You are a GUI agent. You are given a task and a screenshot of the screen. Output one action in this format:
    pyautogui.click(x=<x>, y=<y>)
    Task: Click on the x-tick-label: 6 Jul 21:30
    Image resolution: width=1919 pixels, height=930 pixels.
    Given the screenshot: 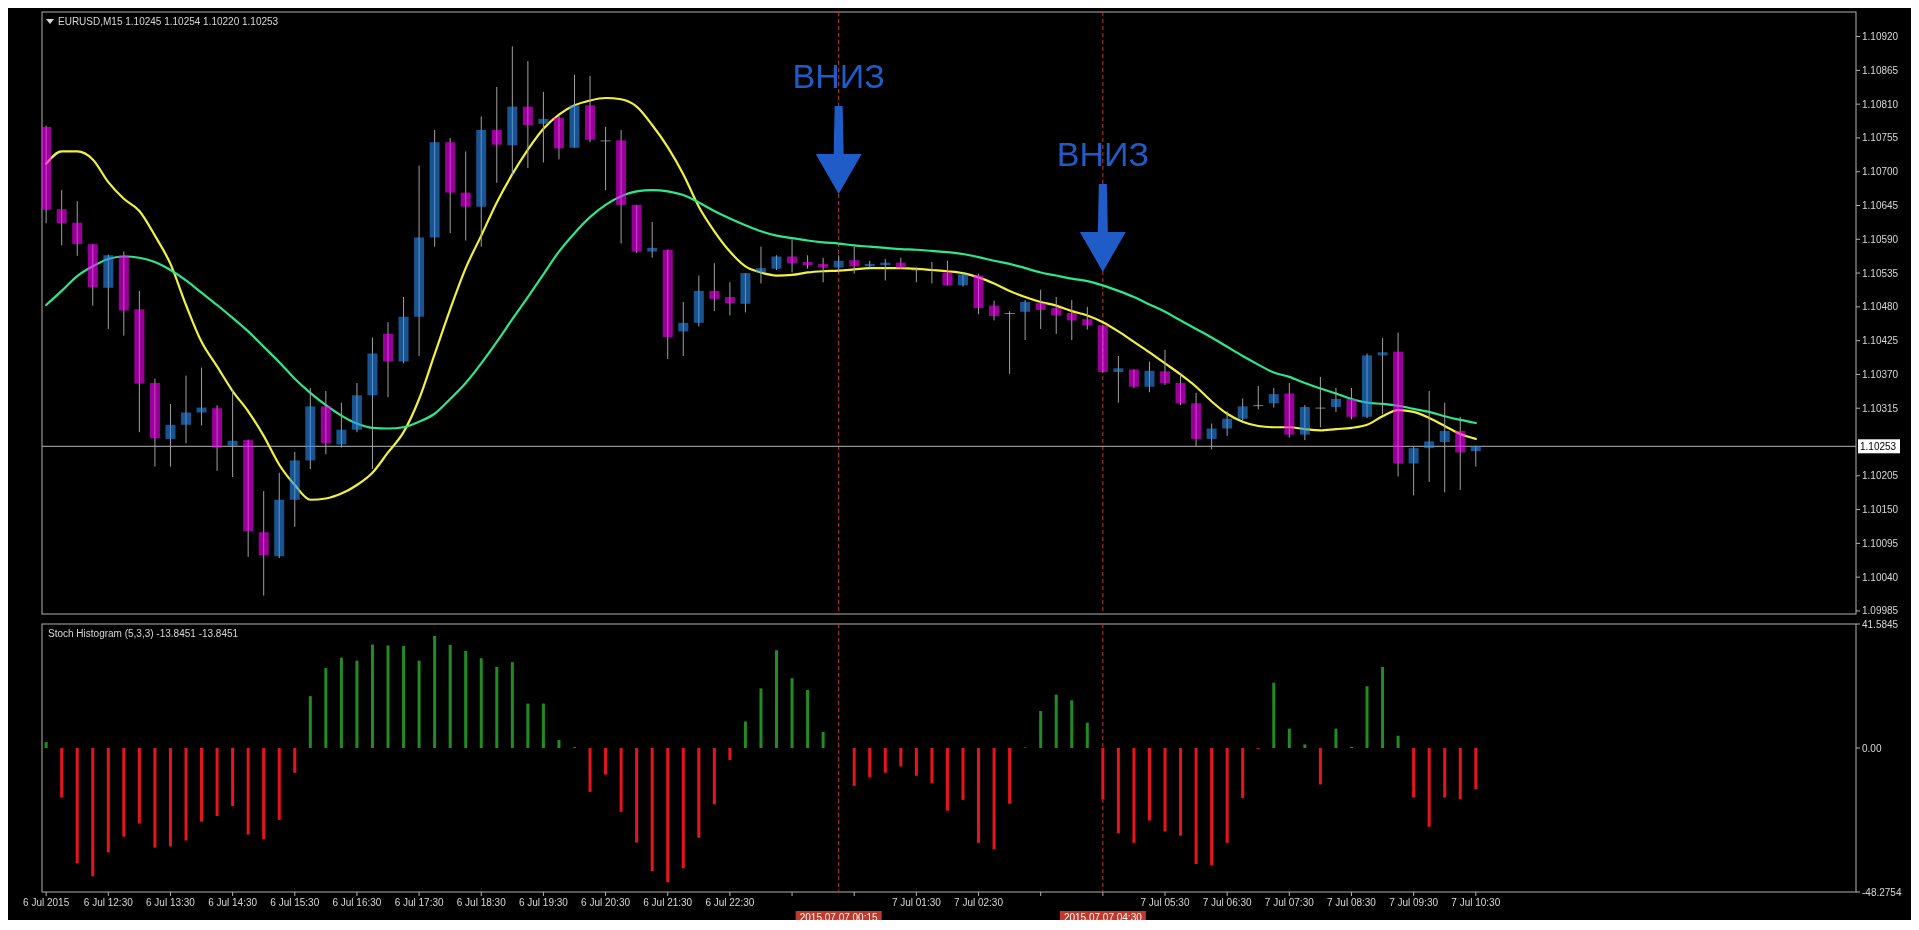 What is the action you would take?
    pyautogui.click(x=668, y=902)
    